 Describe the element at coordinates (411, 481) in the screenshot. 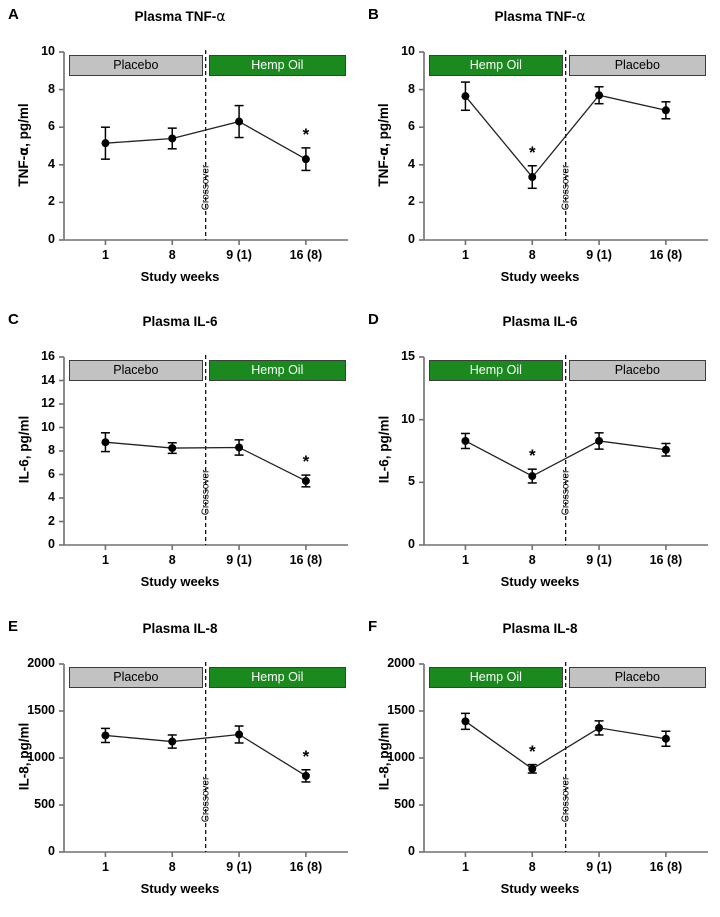

I see `y-tick-label: 5` at that location.